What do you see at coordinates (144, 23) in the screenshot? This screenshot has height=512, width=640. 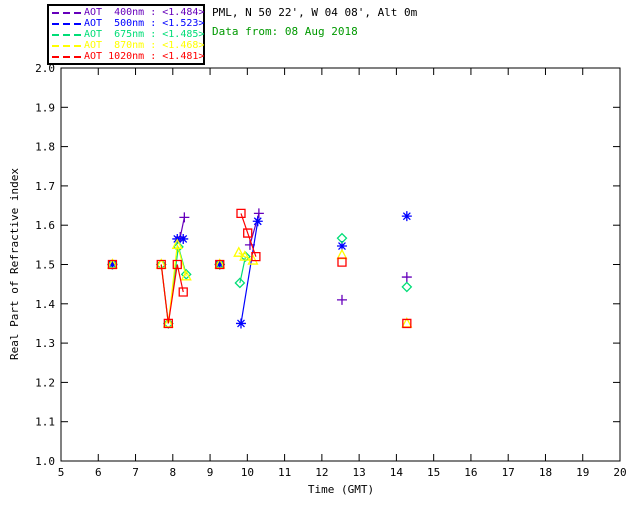 I see `legend-label: AOT 500nm : <1.523>` at bounding box center [144, 23].